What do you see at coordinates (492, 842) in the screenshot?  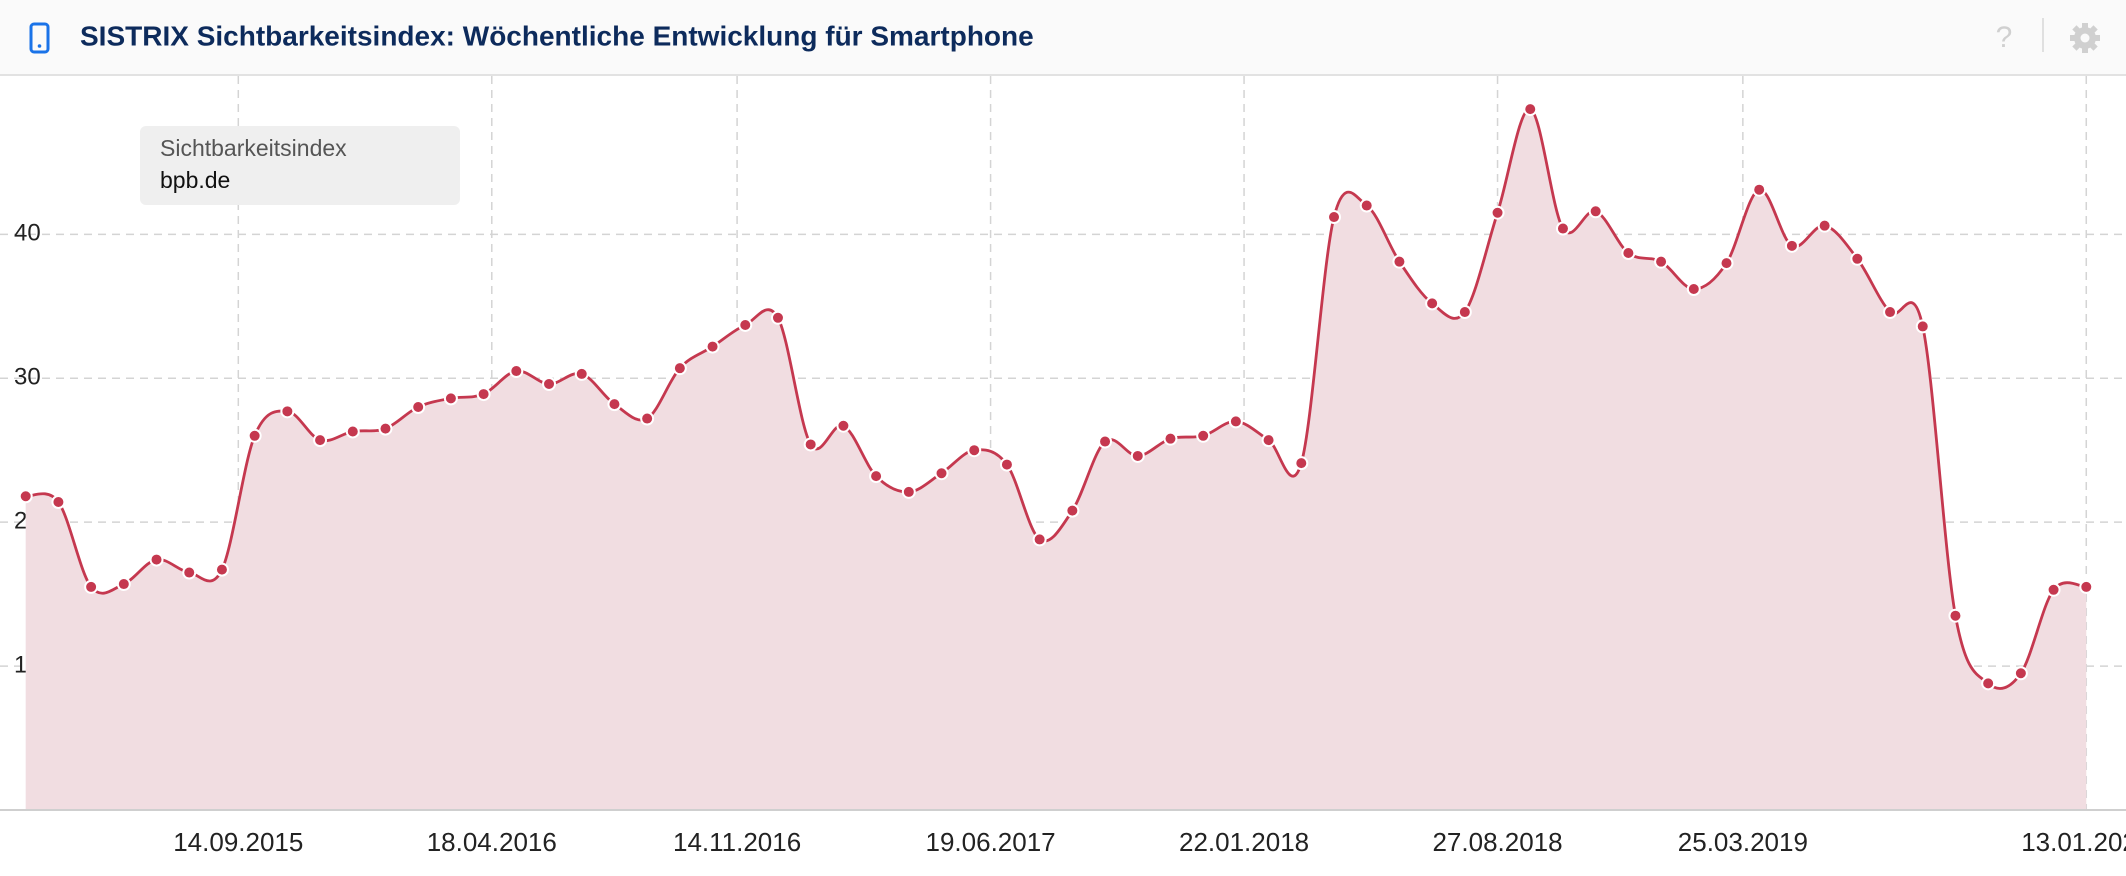 I see `x-tick-label: 18.04.2016` at bounding box center [492, 842].